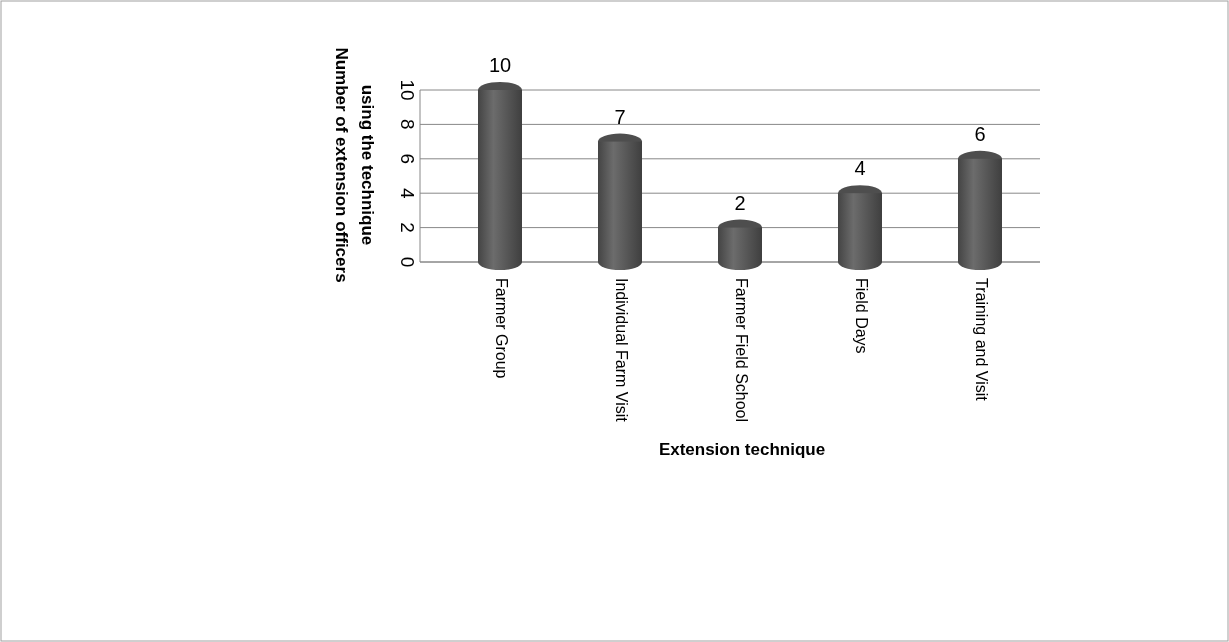 The width and height of the screenshot is (1229, 642). What do you see at coordinates (354, 165) in the screenshot?
I see `y-axis-title: Number of extension officers using the technique` at bounding box center [354, 165].